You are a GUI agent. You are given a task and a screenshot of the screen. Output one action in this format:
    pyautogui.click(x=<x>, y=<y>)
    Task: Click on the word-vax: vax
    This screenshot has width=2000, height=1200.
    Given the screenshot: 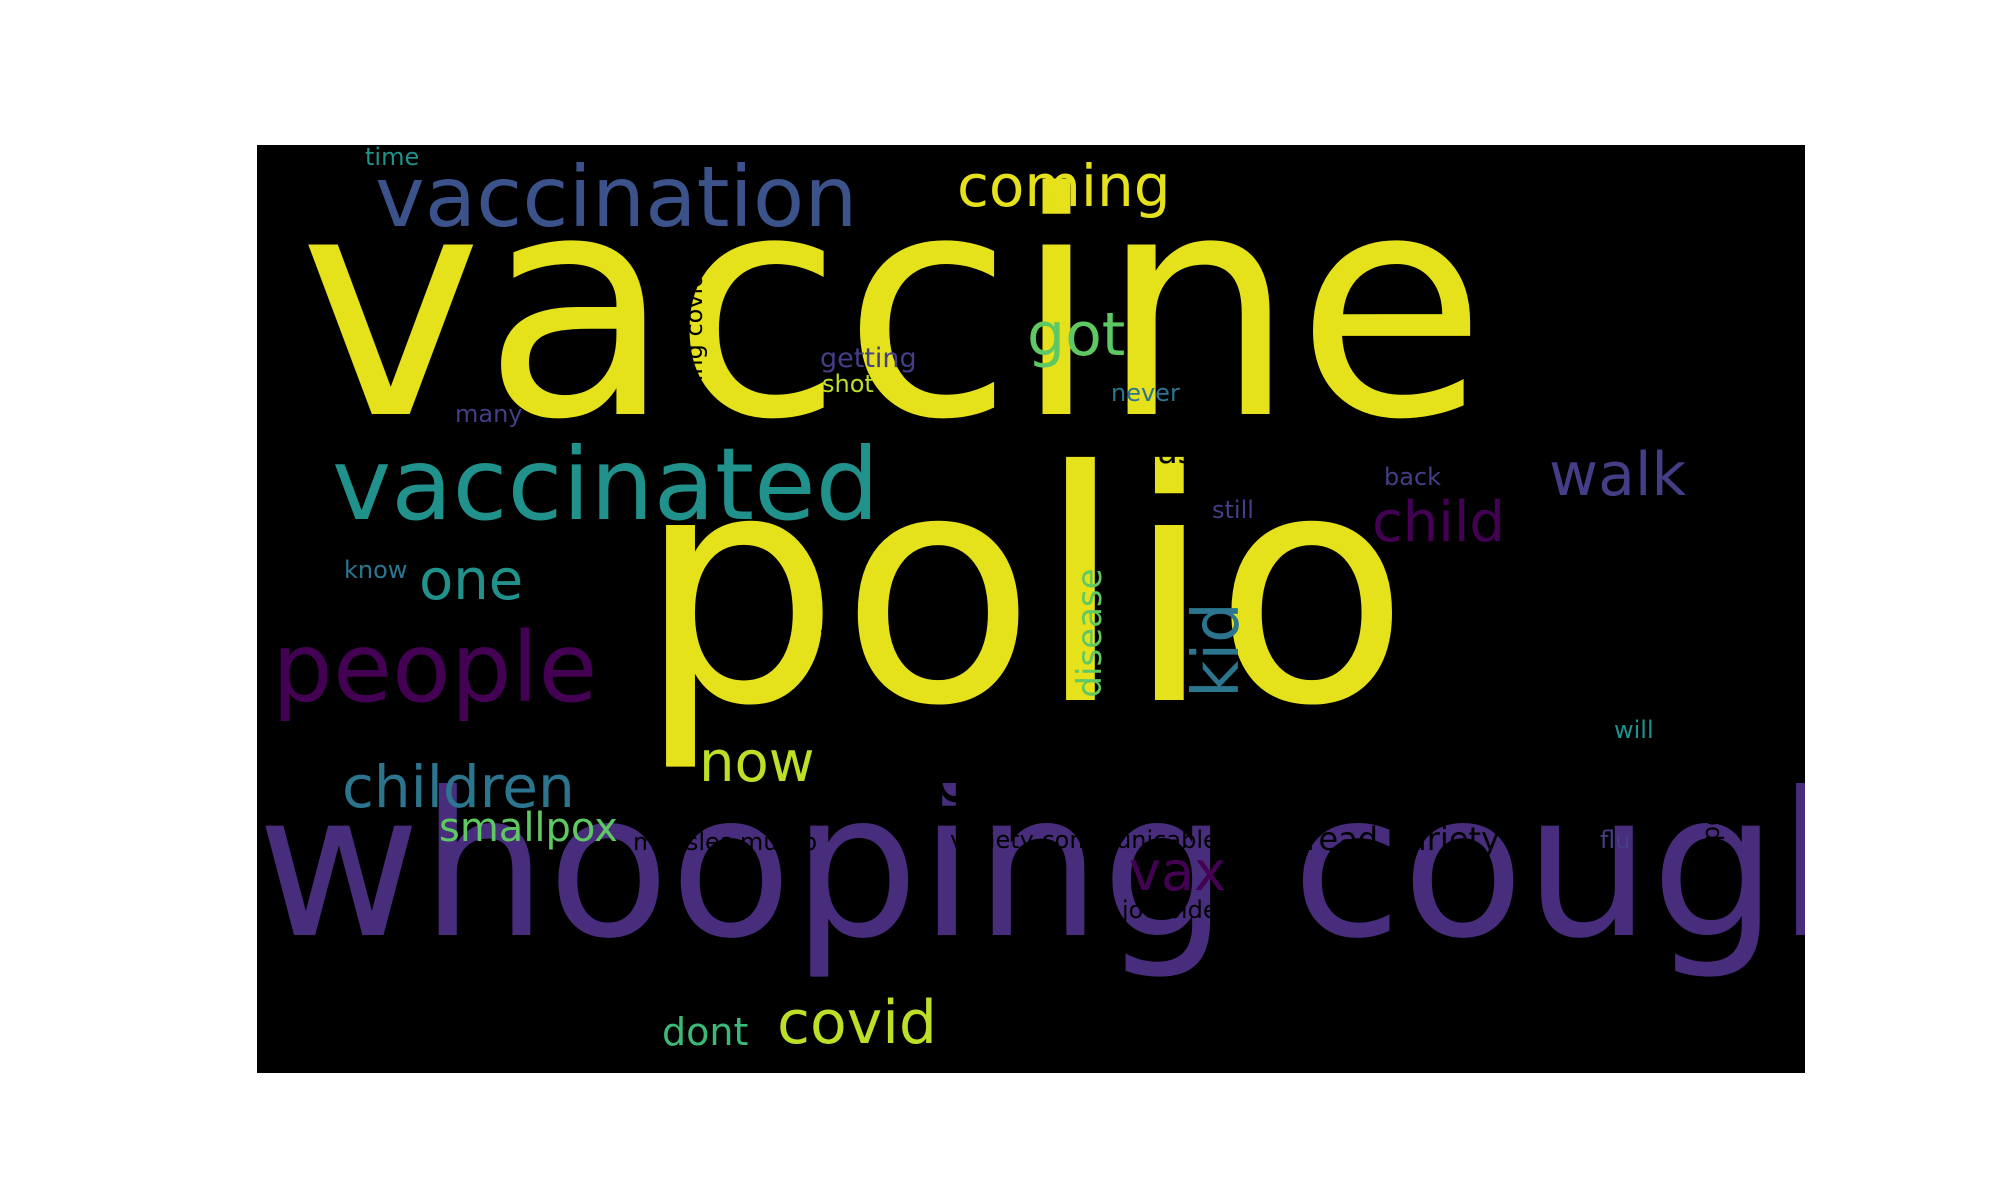 What is the action you would take?
    pyautogui.click(x=1178, y=871)
    